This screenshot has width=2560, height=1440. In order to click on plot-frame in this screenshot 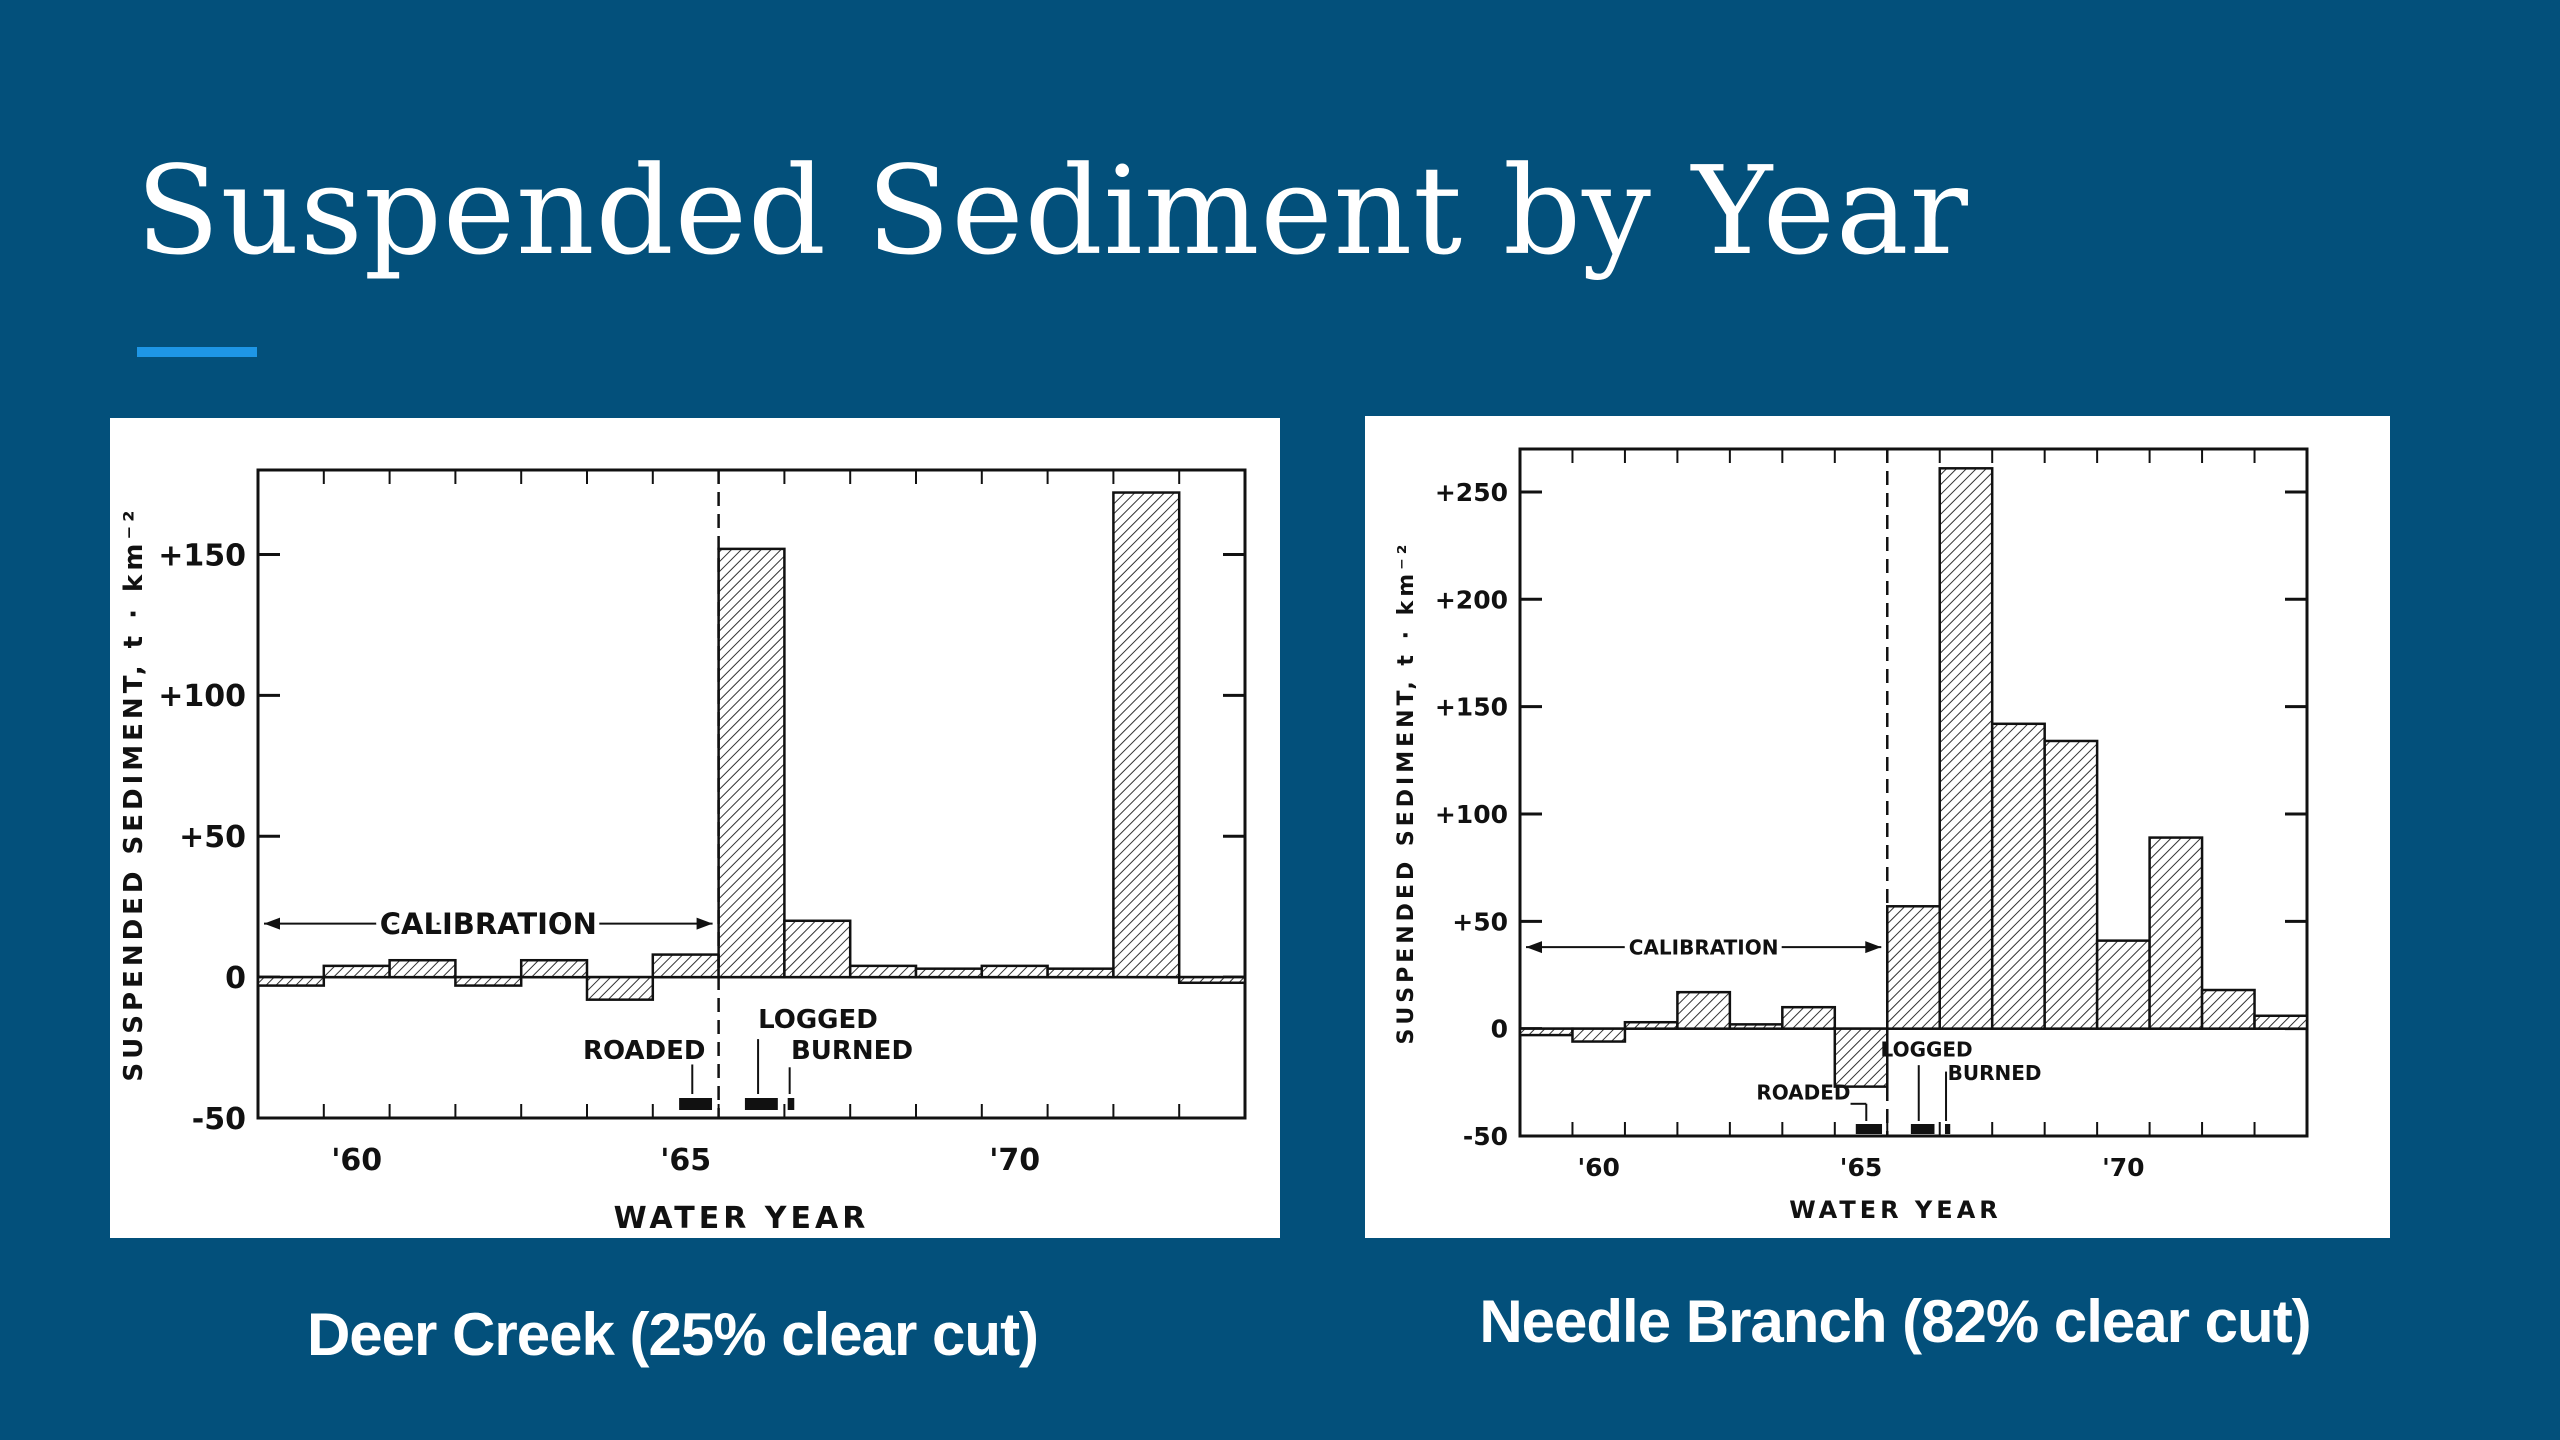, I will do `click(1913, 792)`.